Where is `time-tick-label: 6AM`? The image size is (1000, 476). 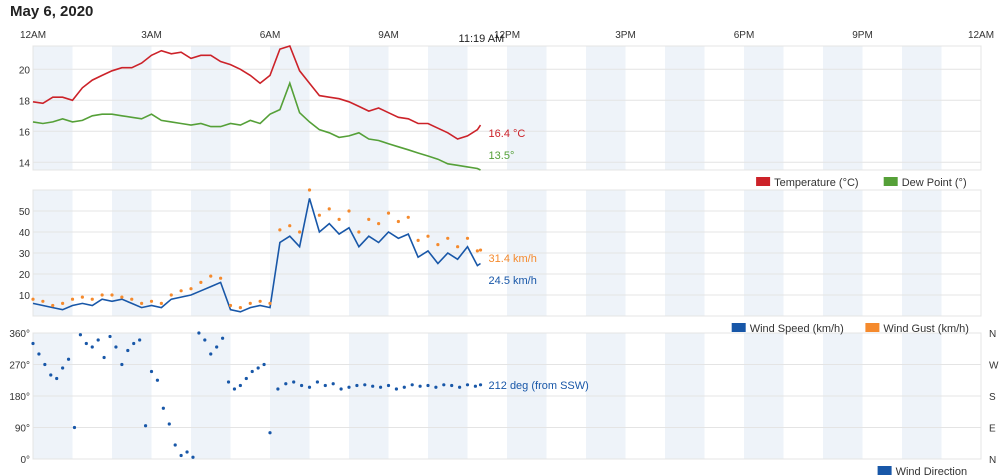 time-tick-label: 6AM is located at coordinates (270, 35).